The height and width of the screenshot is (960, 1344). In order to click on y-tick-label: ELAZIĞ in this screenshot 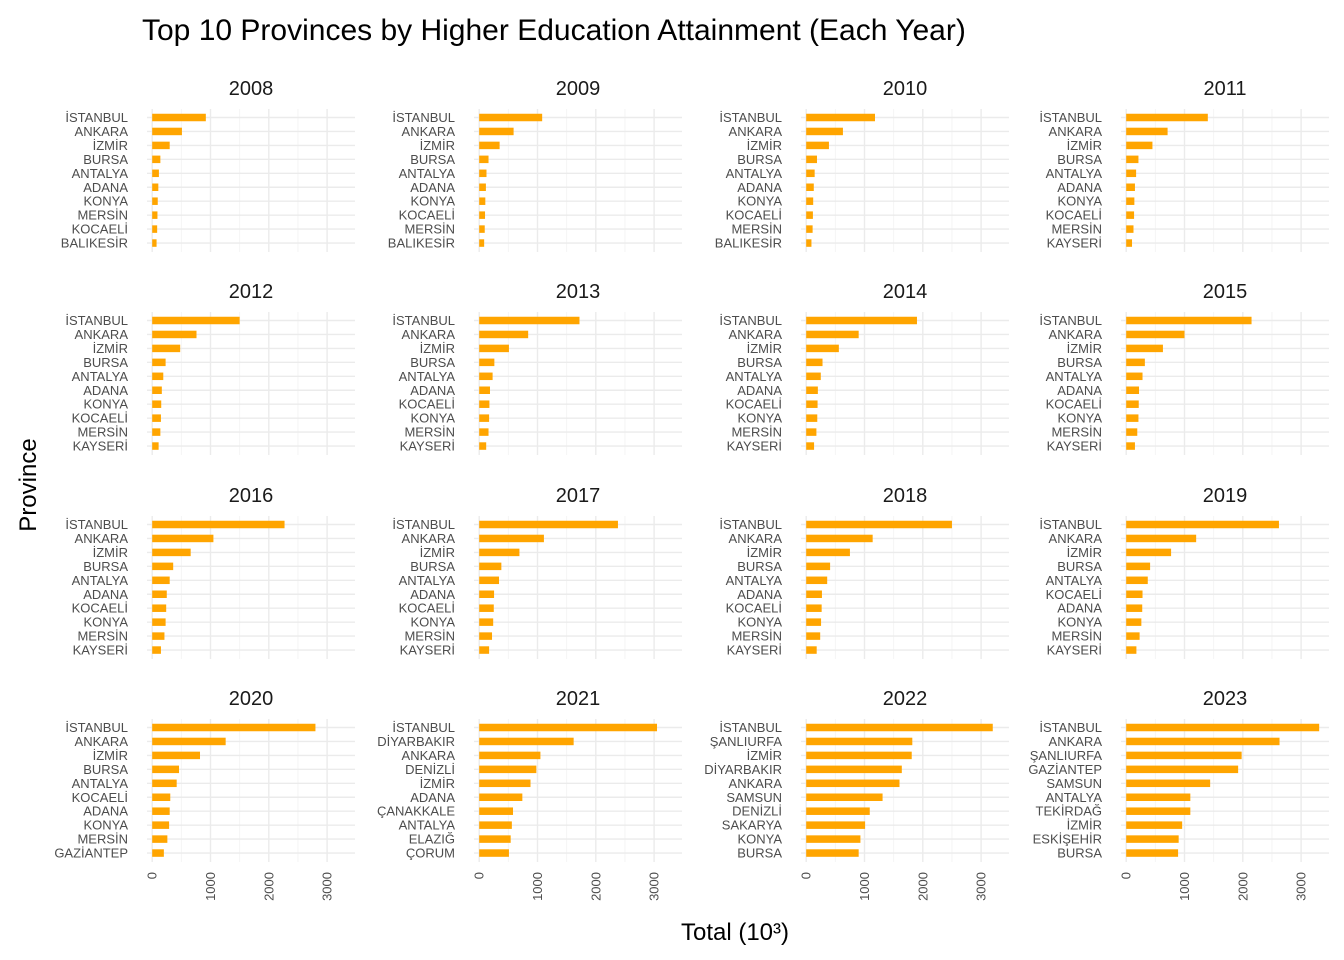, I will do `click(432, 839)`.